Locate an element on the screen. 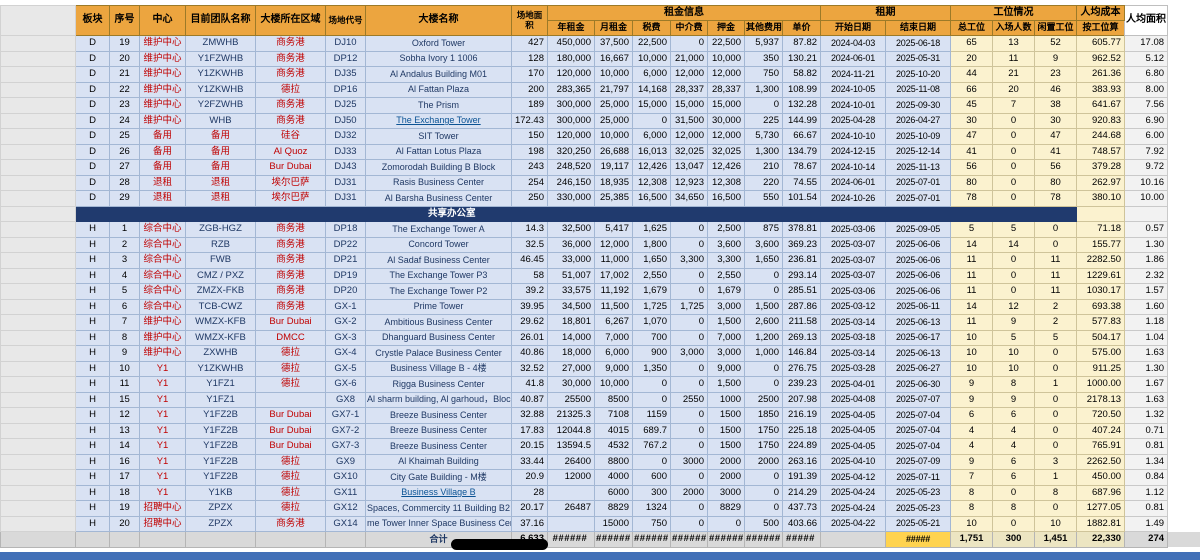 The width and height of the screenshot is (1200, 560). cell-agency: 3,300 is located at coordinates (689, 261).